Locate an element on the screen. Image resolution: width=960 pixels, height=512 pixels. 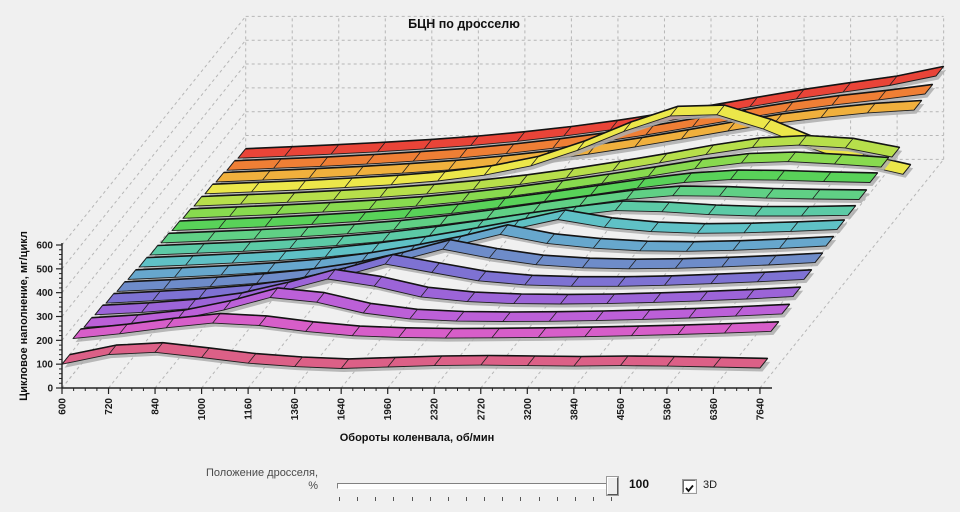
svg-text: 400 is located at coordinates (44, 293).